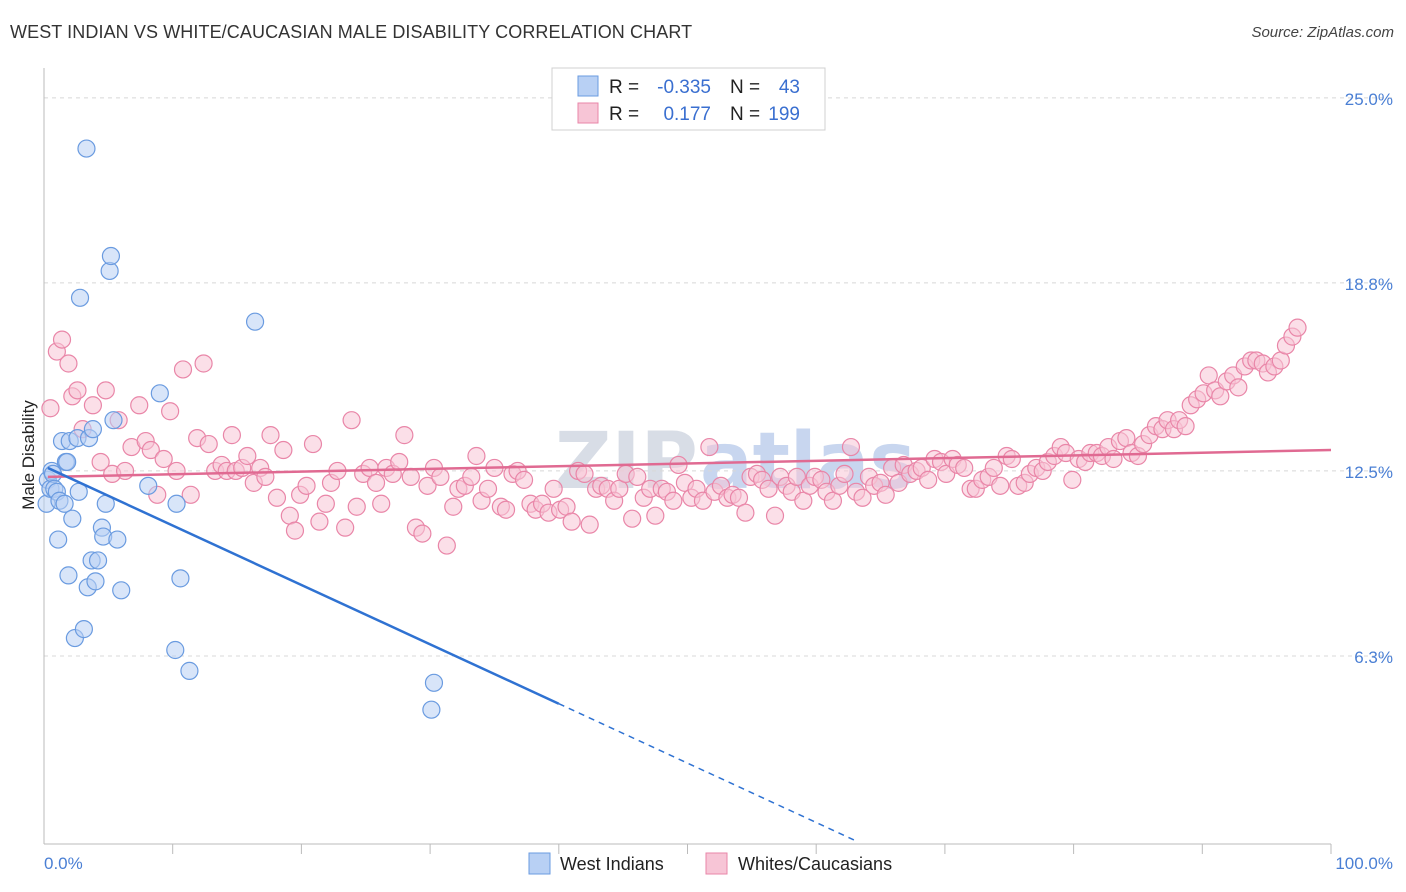 This screenshot has height=892, width=1406. Describe the element at coordinates (588, 86) in the screenshot. I see `legend-swatch-west-indians` at that location.